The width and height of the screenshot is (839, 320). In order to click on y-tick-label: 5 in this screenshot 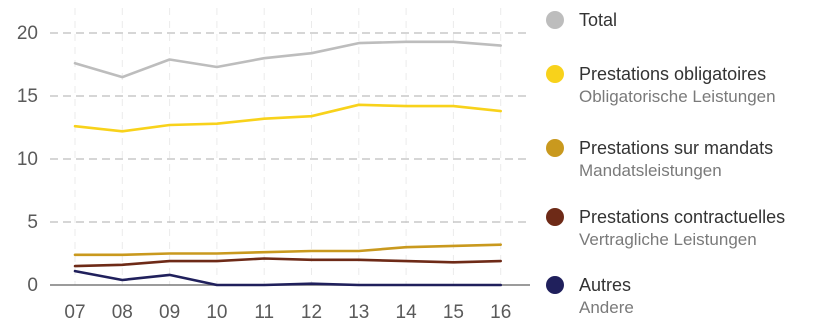, I will do `click(32, 222)`.